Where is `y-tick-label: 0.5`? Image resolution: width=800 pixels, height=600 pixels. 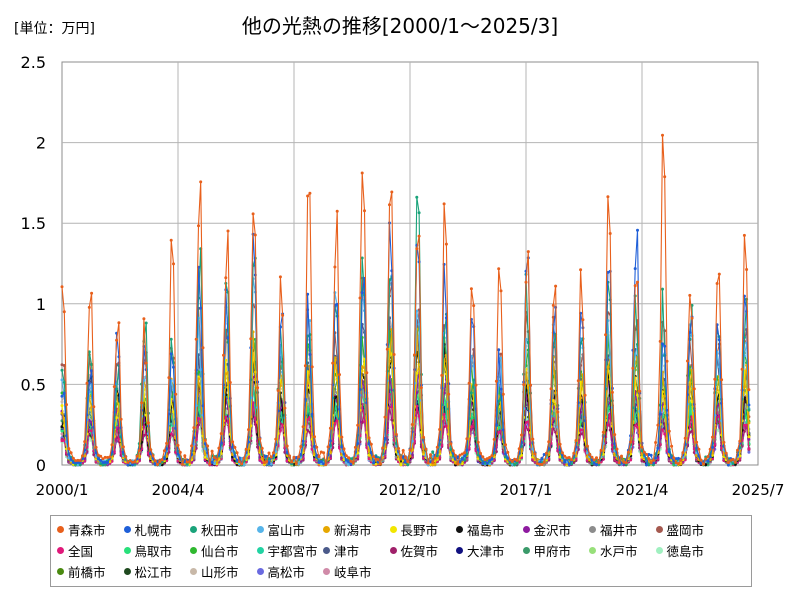 y-tick-label: 0.5 is located at coordinates (33, 384).